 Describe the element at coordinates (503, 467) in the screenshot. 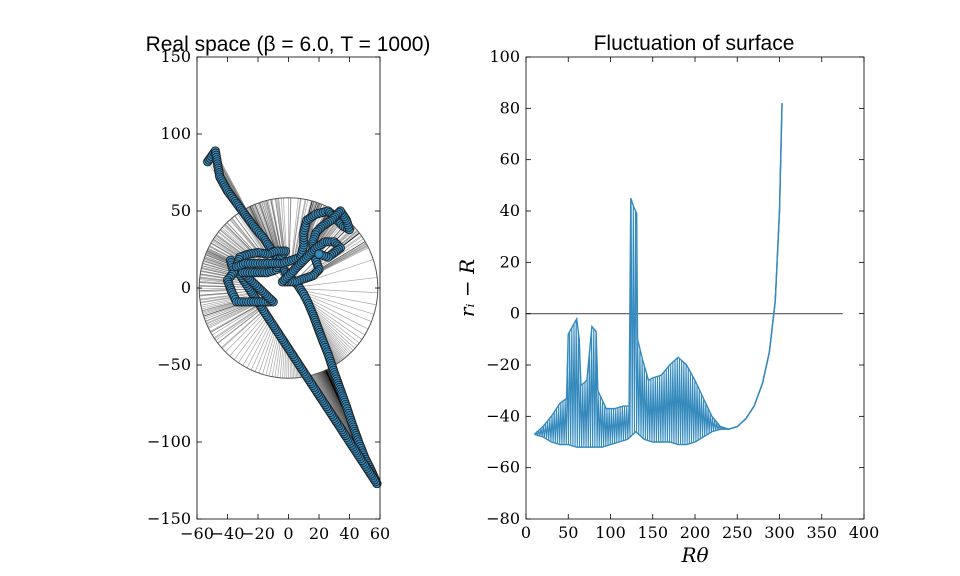

I see `right-y-tick-label: −60` at that location.